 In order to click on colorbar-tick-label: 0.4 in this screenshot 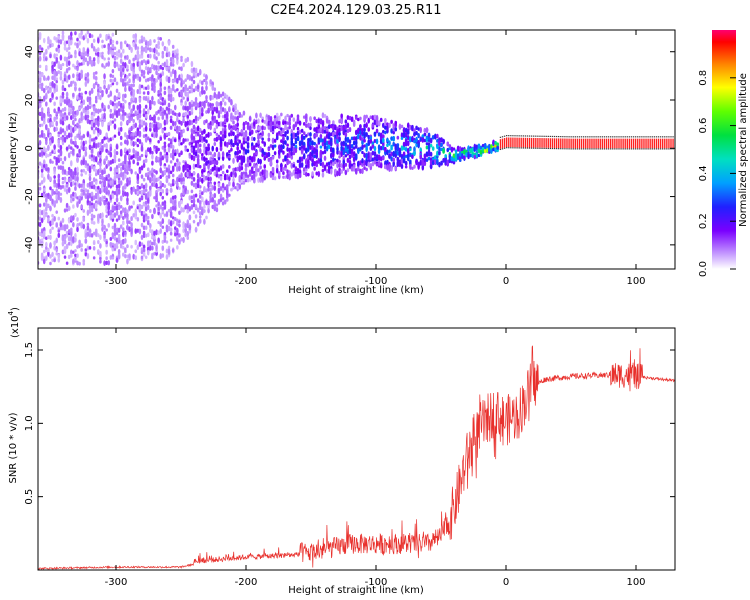, I will do `click(703, 173)`.